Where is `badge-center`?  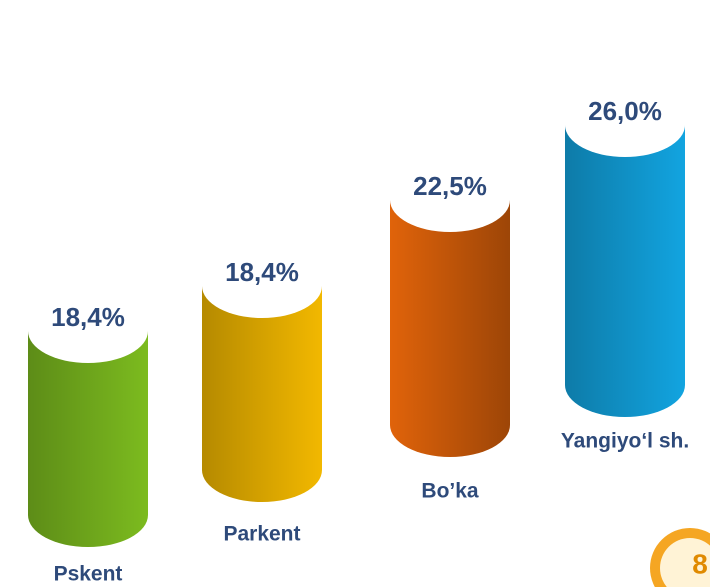
badge-center is located at coordinates (685, 562).